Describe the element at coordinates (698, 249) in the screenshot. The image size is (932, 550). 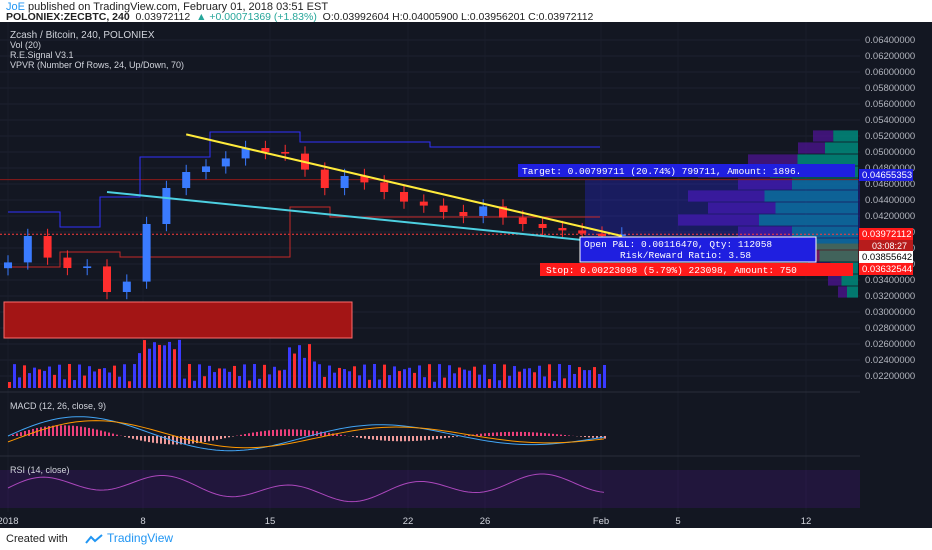
I see `pnl-box` at that location.